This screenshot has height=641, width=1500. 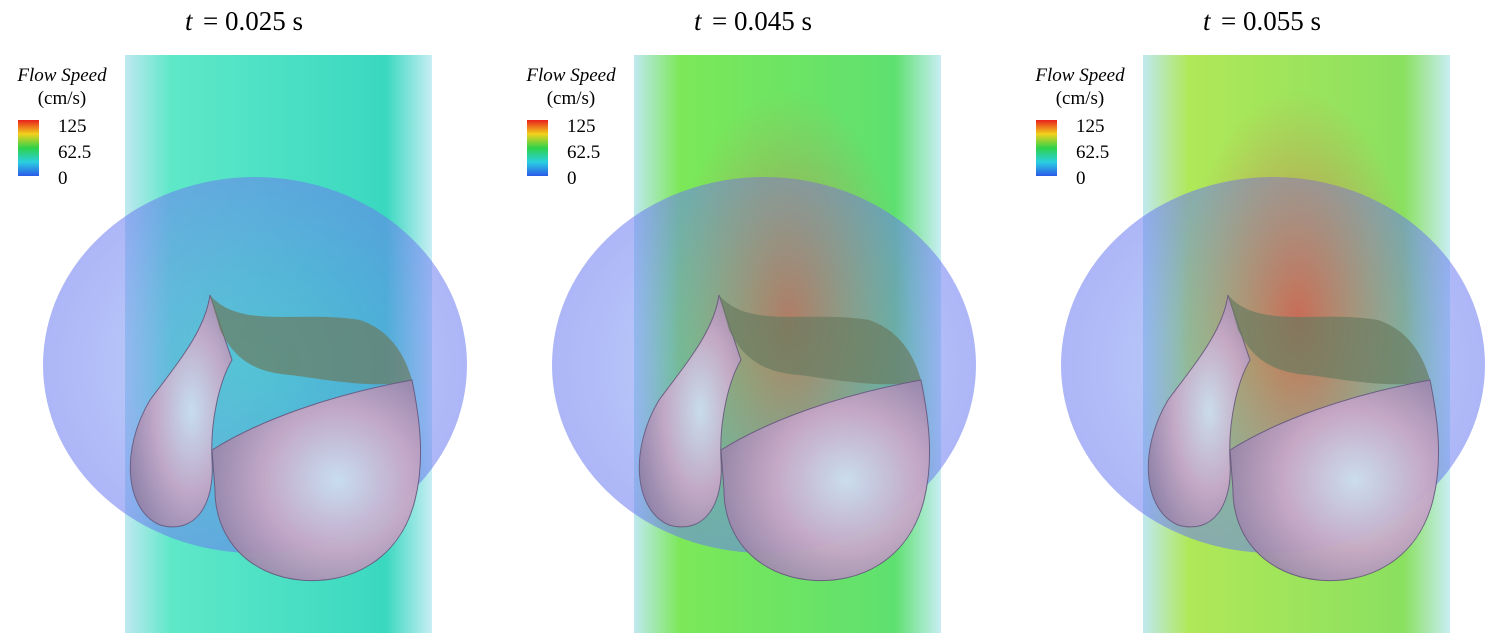 What do you see at coordinates (762, 21) in the screenshot?
I see `panel-title-value: = 0.045 s` at bounding box center [762, 21].